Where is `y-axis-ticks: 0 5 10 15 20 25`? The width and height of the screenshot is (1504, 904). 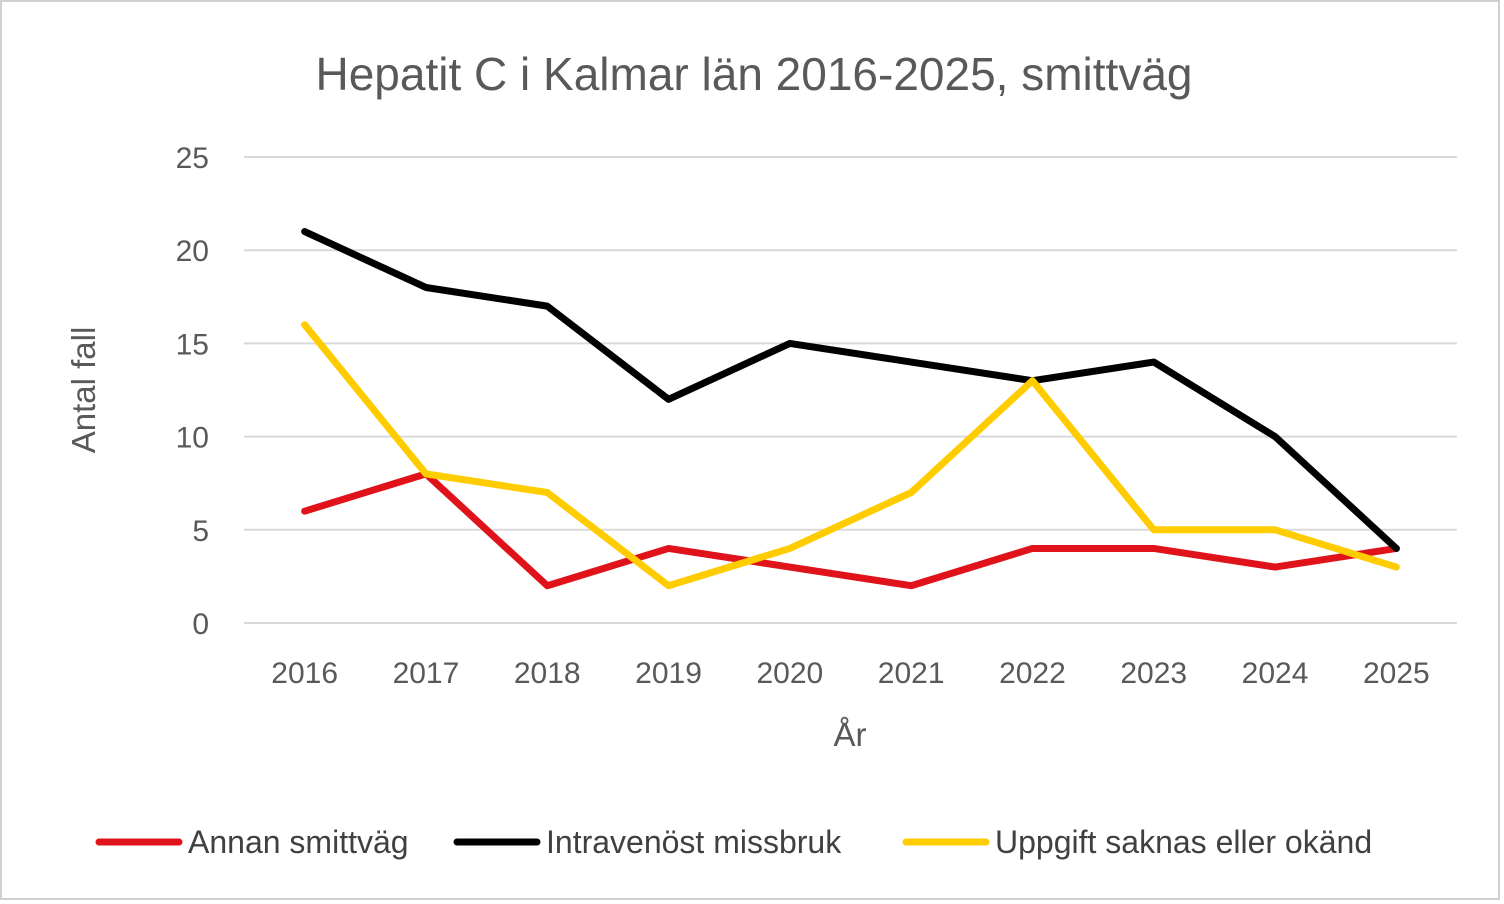 y-axis-ticks: 0 5 10 15 20 25 is located at coordinates (192, 391).